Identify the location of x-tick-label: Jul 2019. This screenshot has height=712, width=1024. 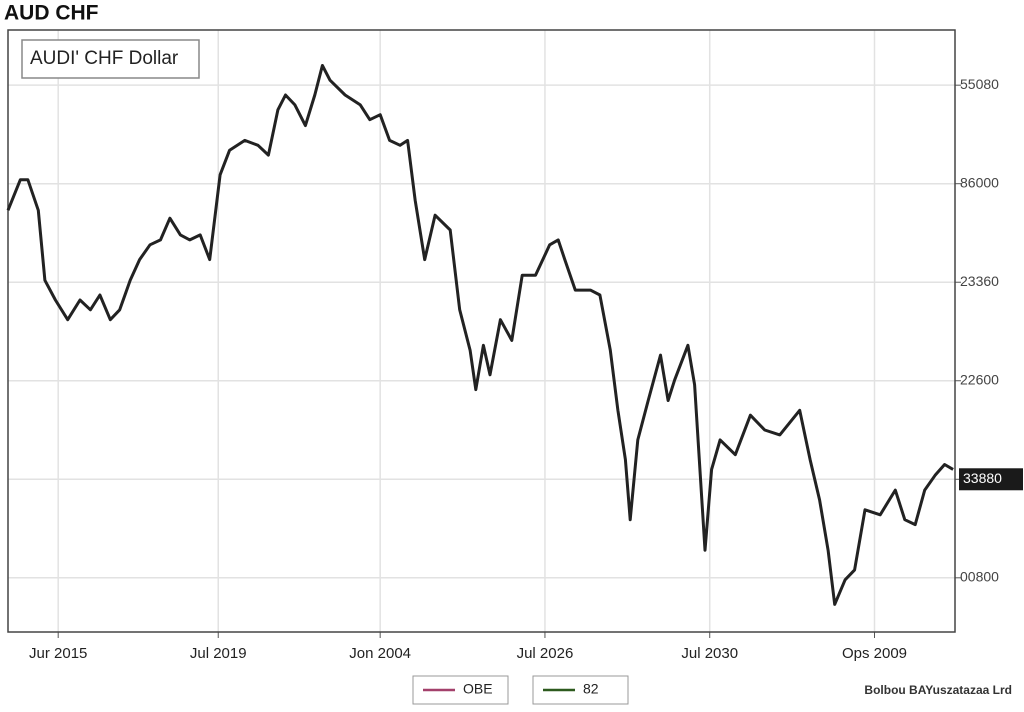
(218, 653).